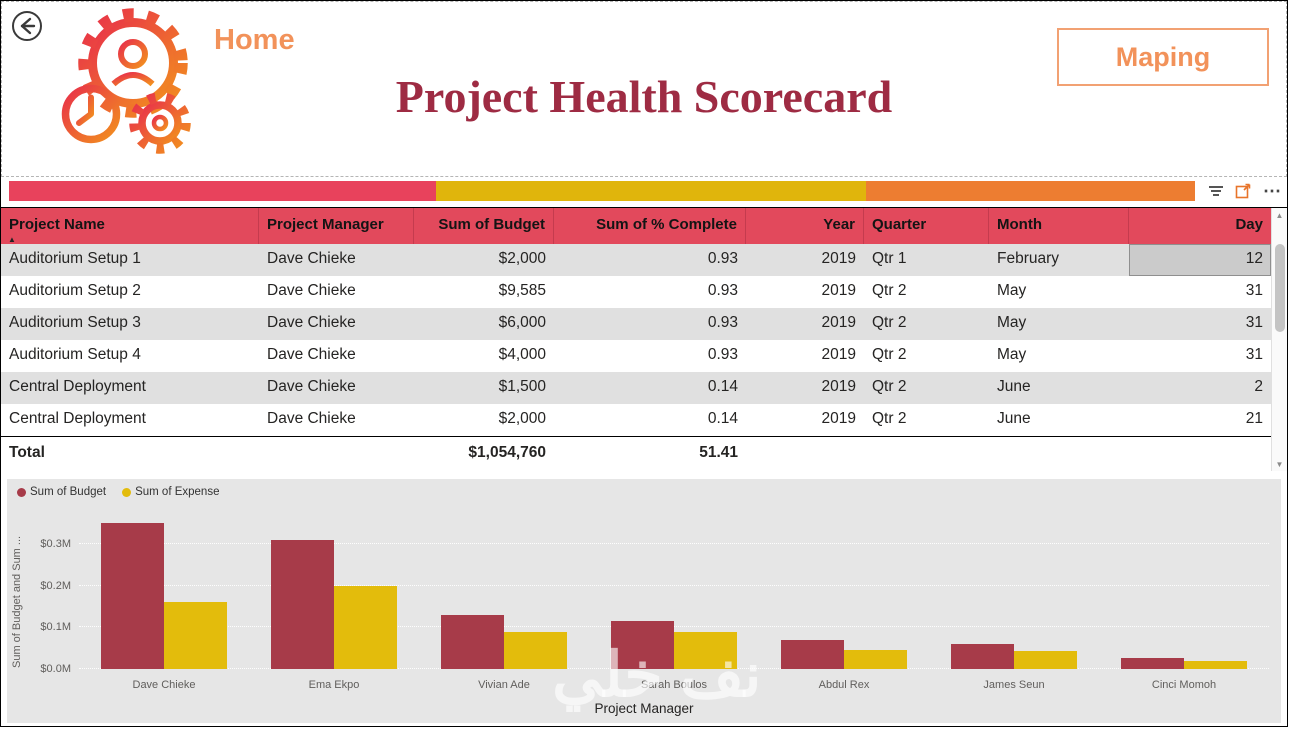 The image size is (1290, 729). Describe the element at coordinates (334, 685) in the screenshot. I see `x-axis-label: Ema Ekpo` at that location.